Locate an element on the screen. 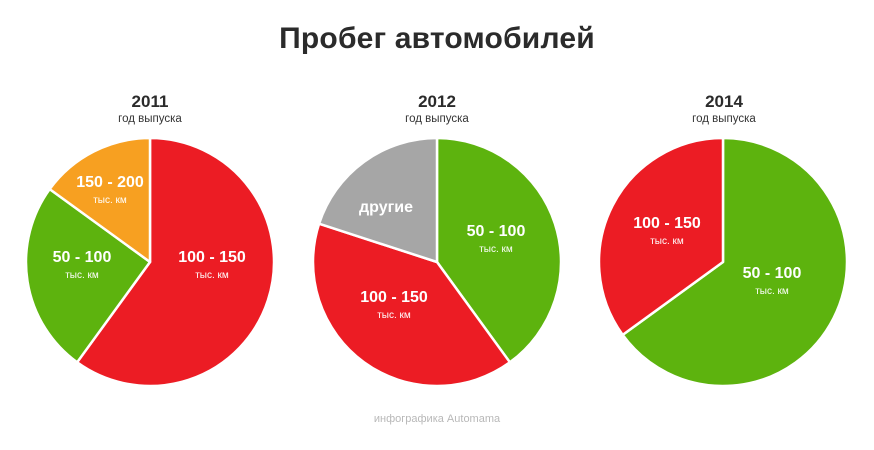 The width and height of the screenshot is (874, 450). page-title: Пробег автомобилей is located at coordinates (437, 38).